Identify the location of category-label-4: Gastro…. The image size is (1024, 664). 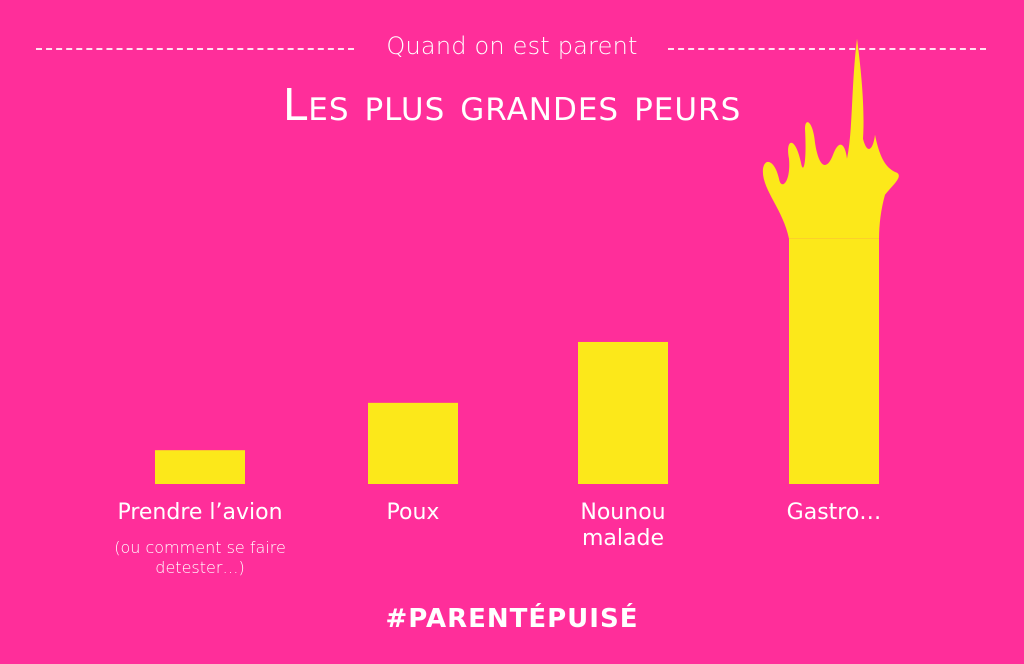
(834, 513).